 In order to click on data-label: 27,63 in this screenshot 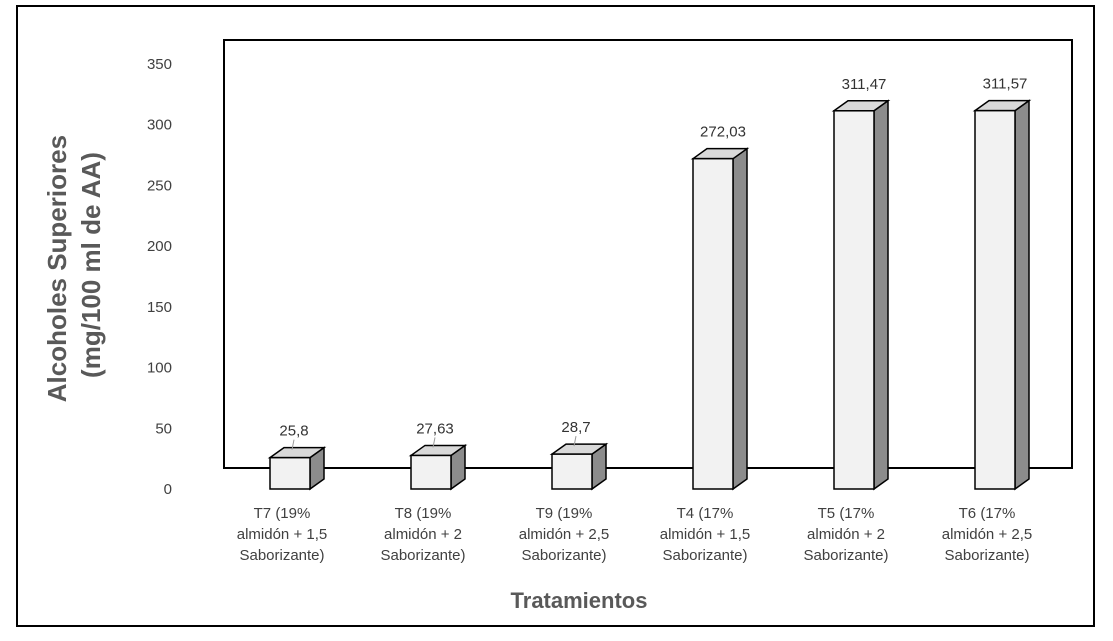, I will do `click(435, 428)`.